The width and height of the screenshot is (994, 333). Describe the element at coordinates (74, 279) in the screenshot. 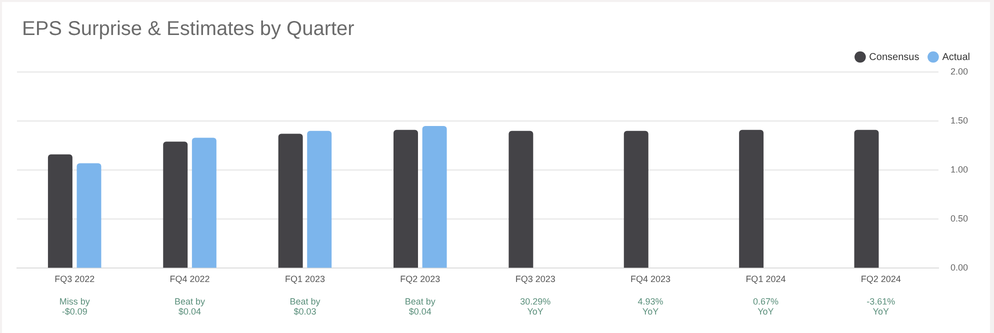

I see `x-tick-label: FQ3 2022` at that location.